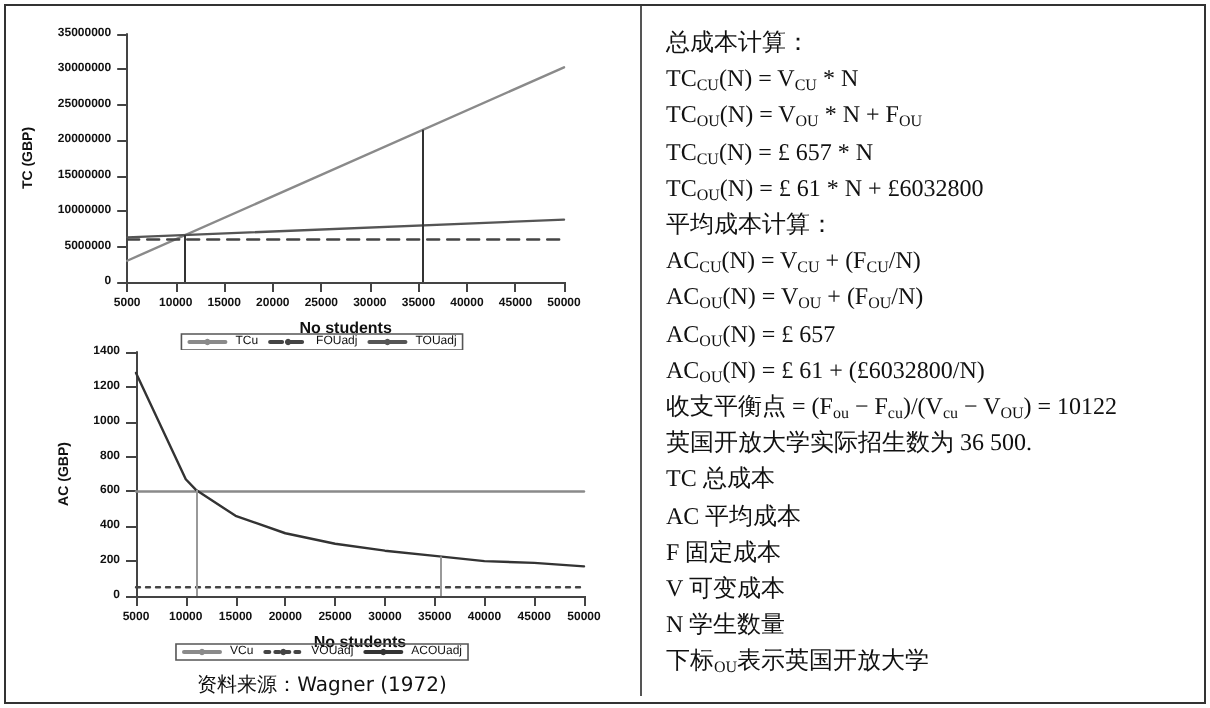 The image size is (1210, 708). What do you see at coordinates (826, 189) in the screenshot?
I see `text: TC$_{OU}$(N) = £ 61 * N + £6032800` at bounding box center [826, 189].